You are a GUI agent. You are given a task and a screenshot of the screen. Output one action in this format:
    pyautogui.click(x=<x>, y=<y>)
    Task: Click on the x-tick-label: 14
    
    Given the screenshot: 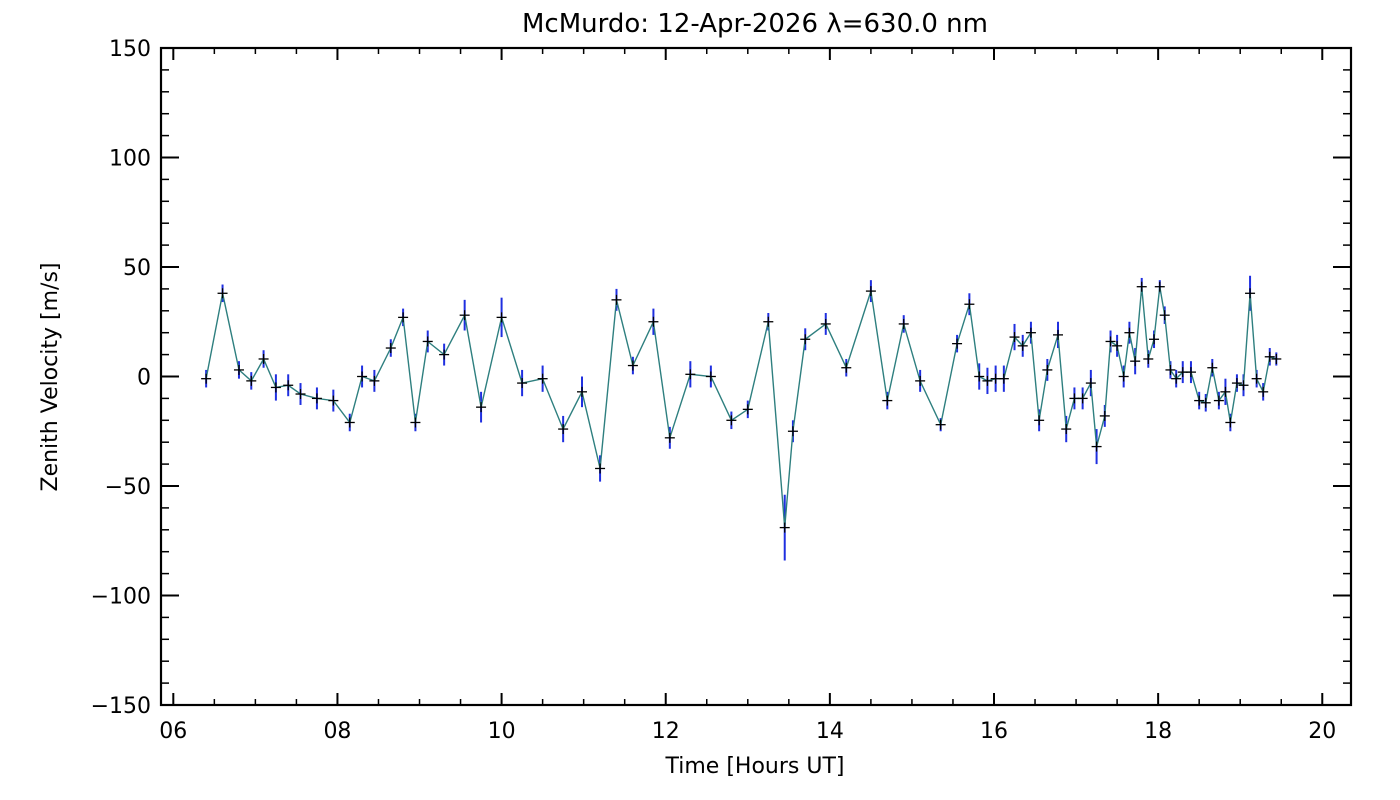 What is the action you would take?
    pyautogui.click(x=830, y=731)
    